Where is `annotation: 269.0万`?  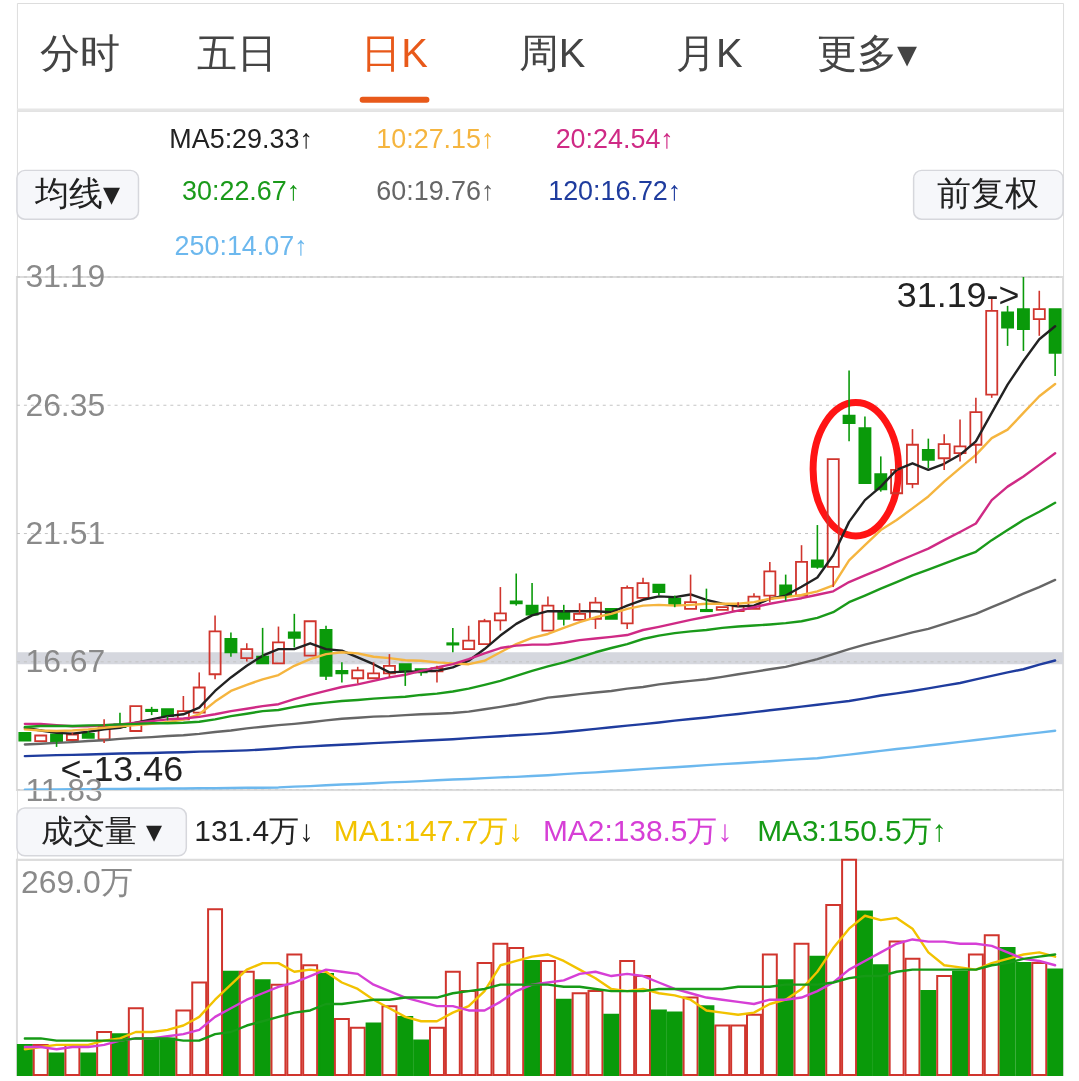 annotation: 269.0万 is located at coordinates (76, 881).